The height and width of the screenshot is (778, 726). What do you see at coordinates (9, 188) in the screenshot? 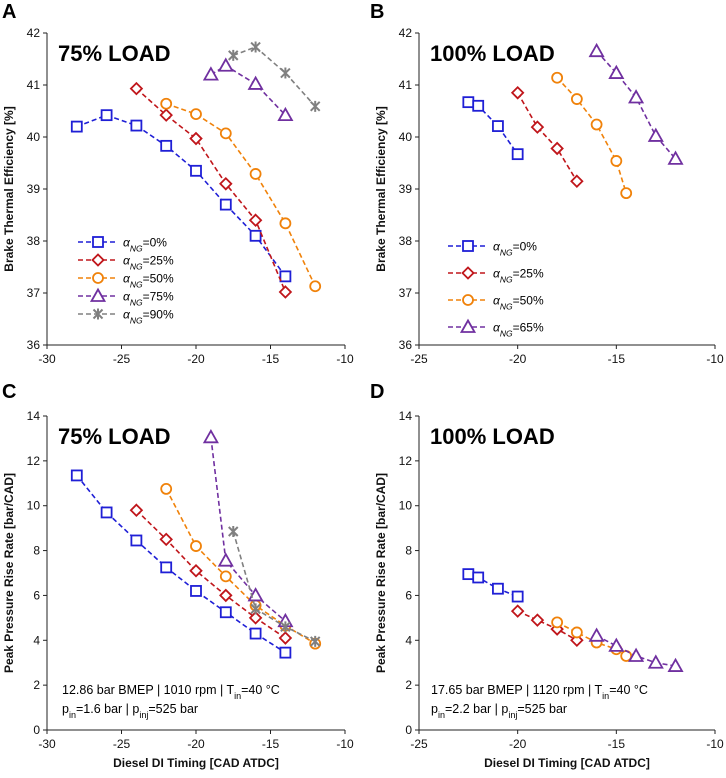
I see `y-axis-label: Brake Thermal Efficiency [%]` at bounding box center [9, 188].